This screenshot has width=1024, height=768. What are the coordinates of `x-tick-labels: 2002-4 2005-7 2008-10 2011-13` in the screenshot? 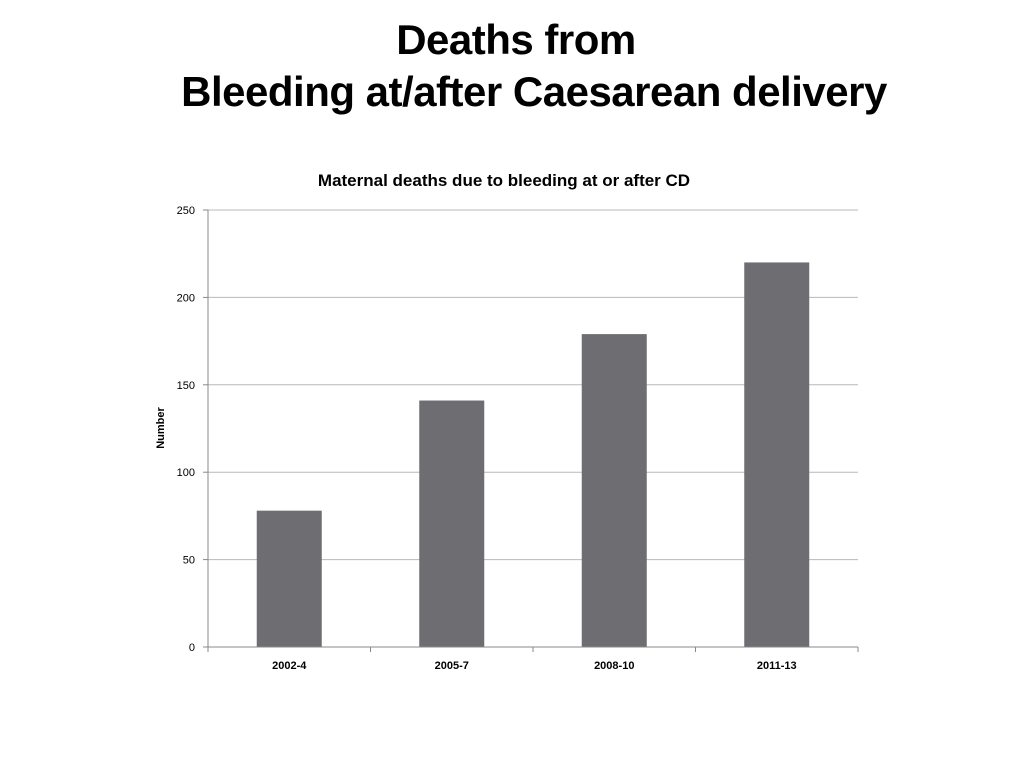 It's located at (534, 666).